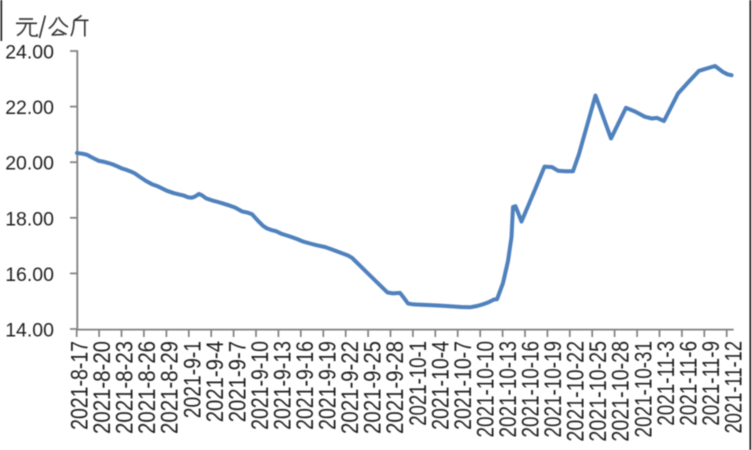 The width and height of the screenshot is (752, 450). I want to click on svg-text: 2021-8-17, so click(79, 385).